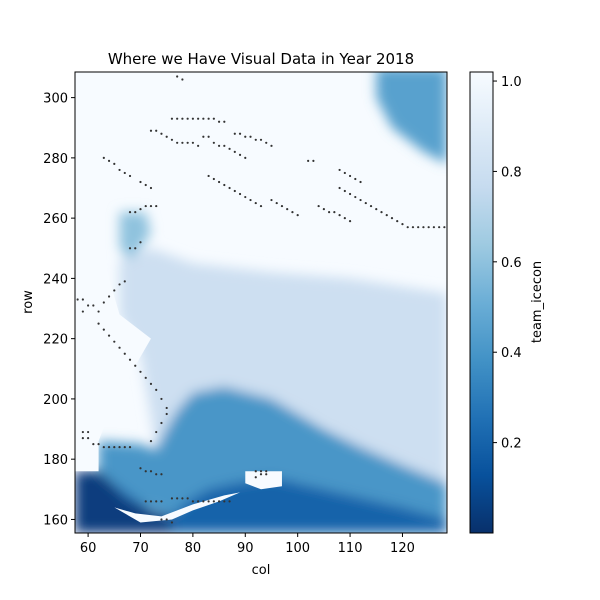  Describe the element at coordinates (261, 570) in the screenshot. I see `x-axis-label: col` at that location.